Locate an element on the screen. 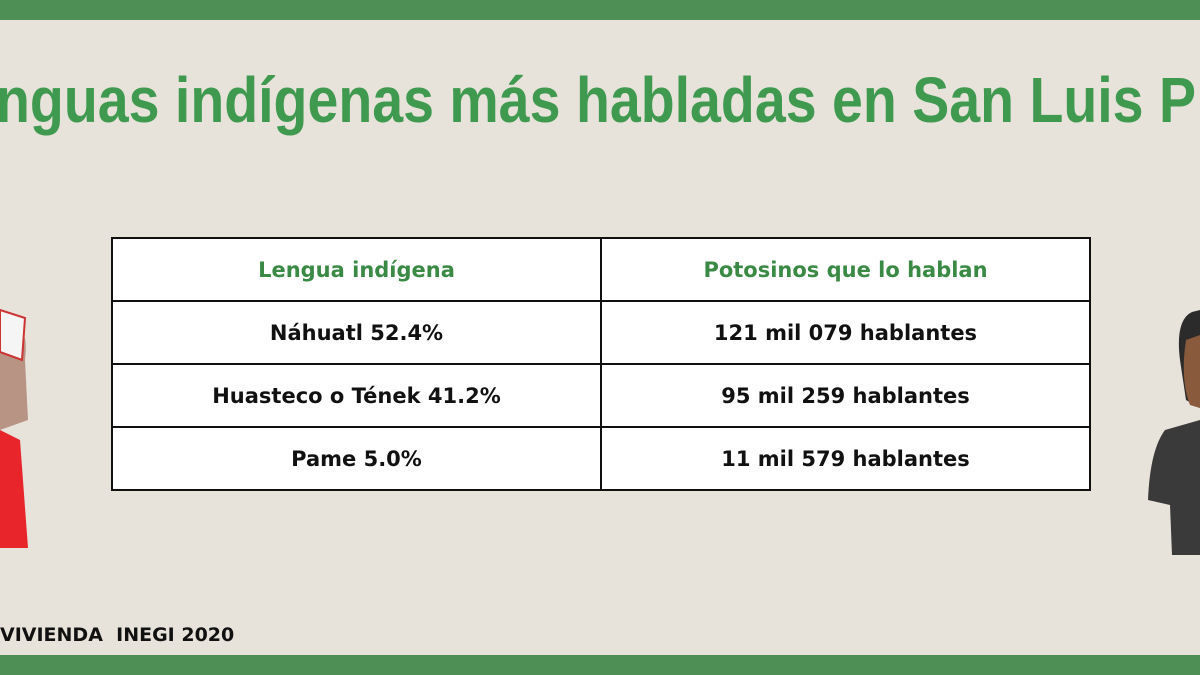 Image resolution: width=1200 pixels, height=675 pixels. header-row: Lengua indígena Potosinos que lo hablan is located at coordinates (601, 269).